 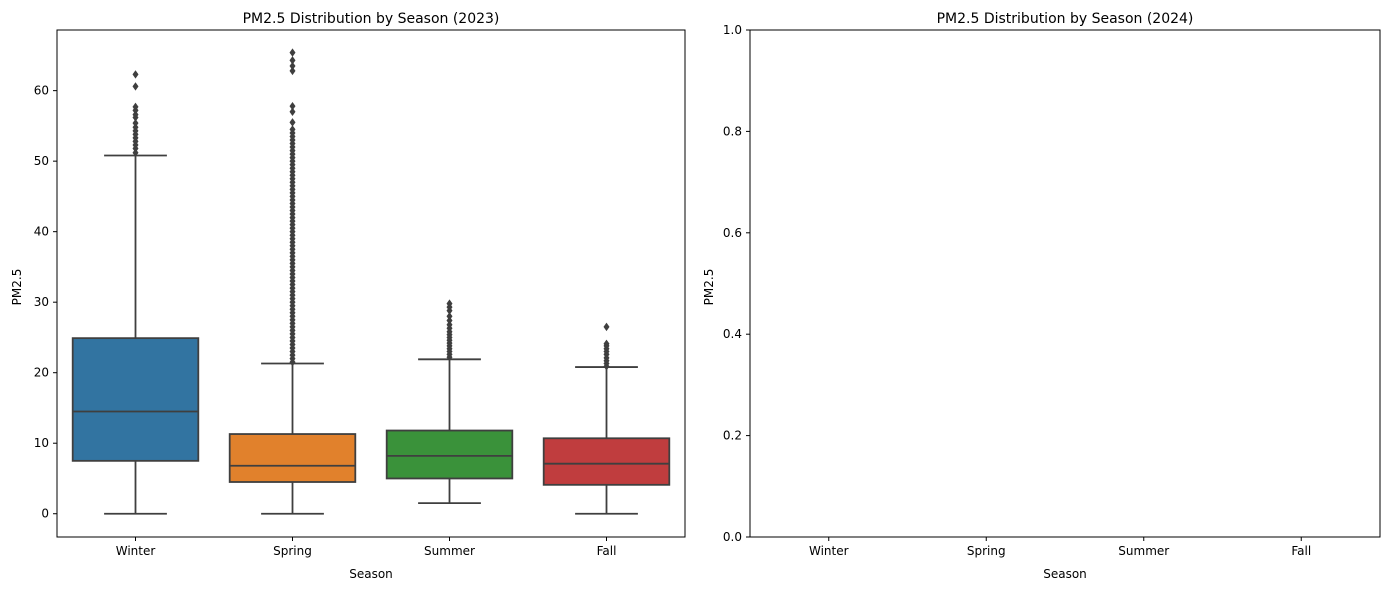 What do you see at coordinates (732, 233) in the screenshot?
I see `y-tick-label: 0.6` at bounding box center [732, 233].